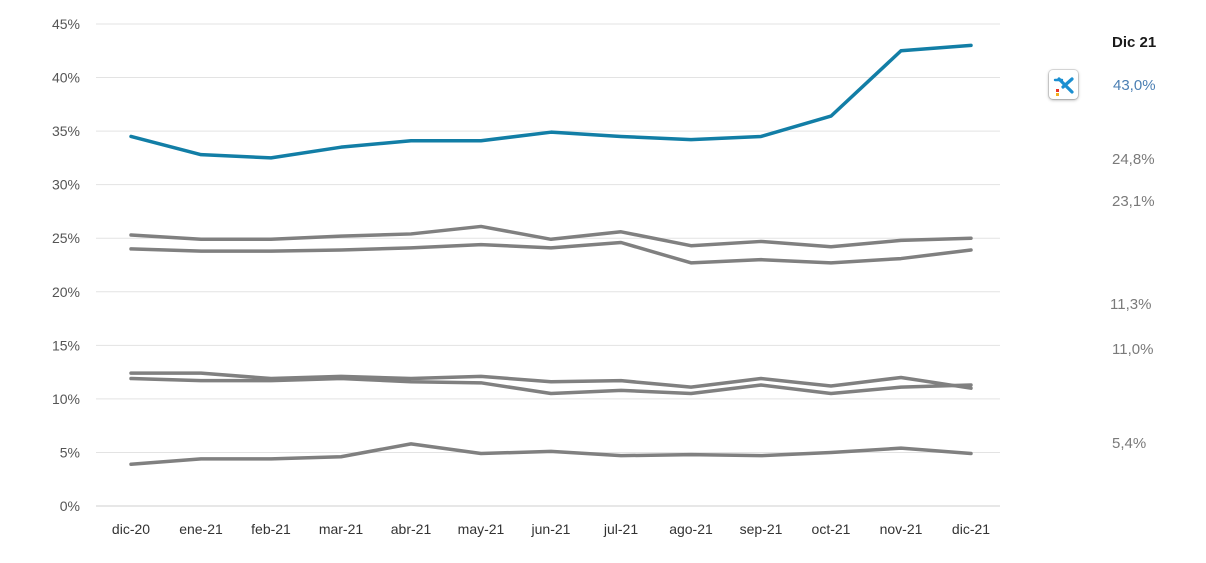  Describe the element at coordinates (831, 529) in the screenshot. I see `x-tick-label: oct-21` at that location.